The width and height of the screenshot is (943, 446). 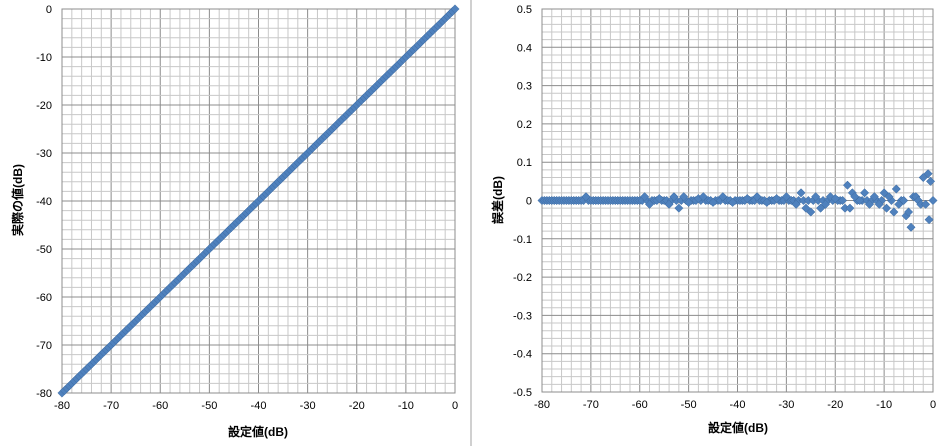 I want to click on chart-right-x-ticks: -80 -70 -60 -50 -40 -30 -20 -10 0, so click(x=735, y=405).